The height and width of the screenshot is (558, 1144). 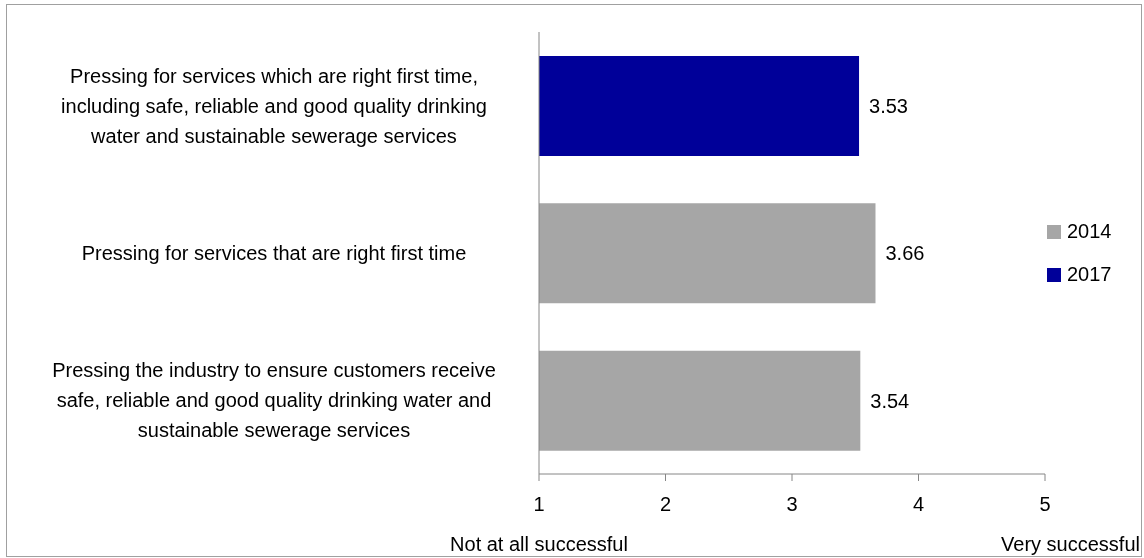 What do you see at coordinates (539, 504) in the screenshot?
I see `x-tick-label: 1` at bounding box center [539, 504].